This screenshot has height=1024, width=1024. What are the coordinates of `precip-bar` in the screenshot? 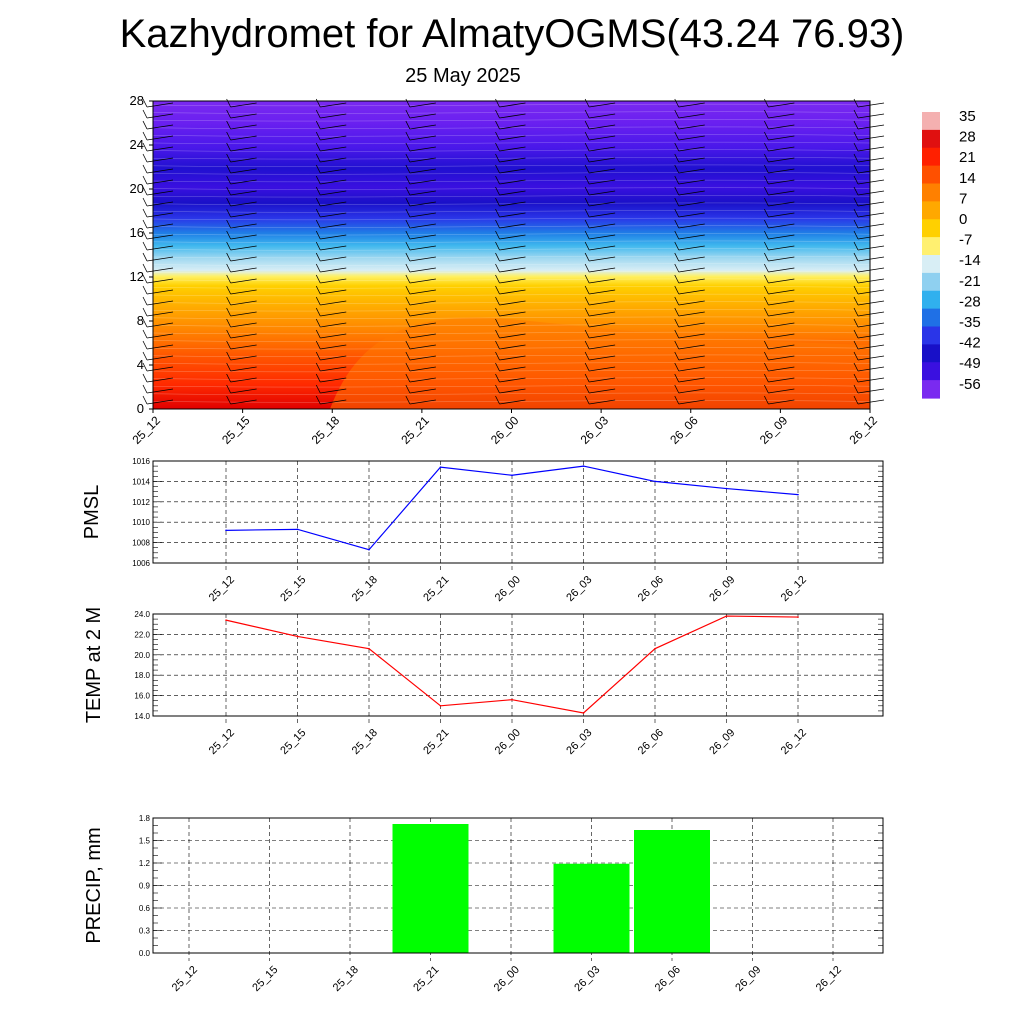 It's located at (430, 888).